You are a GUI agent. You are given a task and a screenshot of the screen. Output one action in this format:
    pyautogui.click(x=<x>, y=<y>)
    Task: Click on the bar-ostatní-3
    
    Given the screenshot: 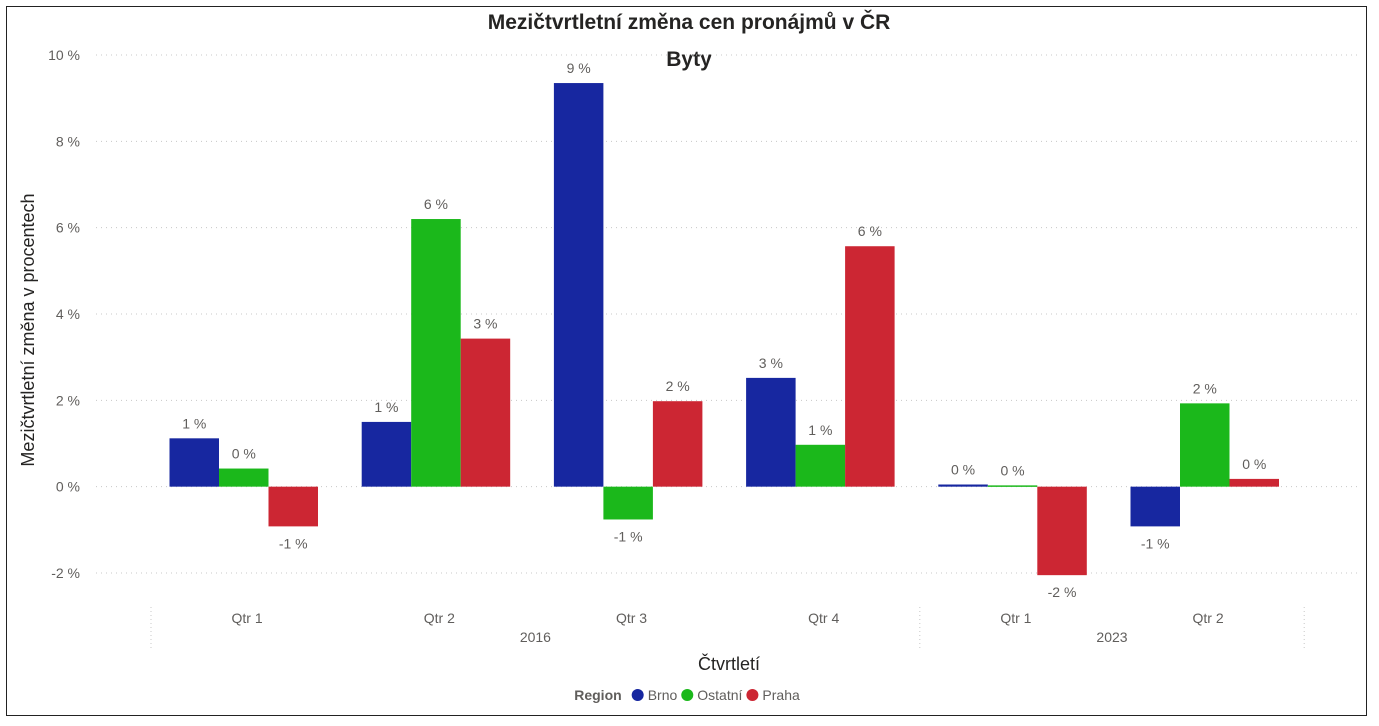 What is the action you would take?
    pyautogui.click(x=820, y=465)
    